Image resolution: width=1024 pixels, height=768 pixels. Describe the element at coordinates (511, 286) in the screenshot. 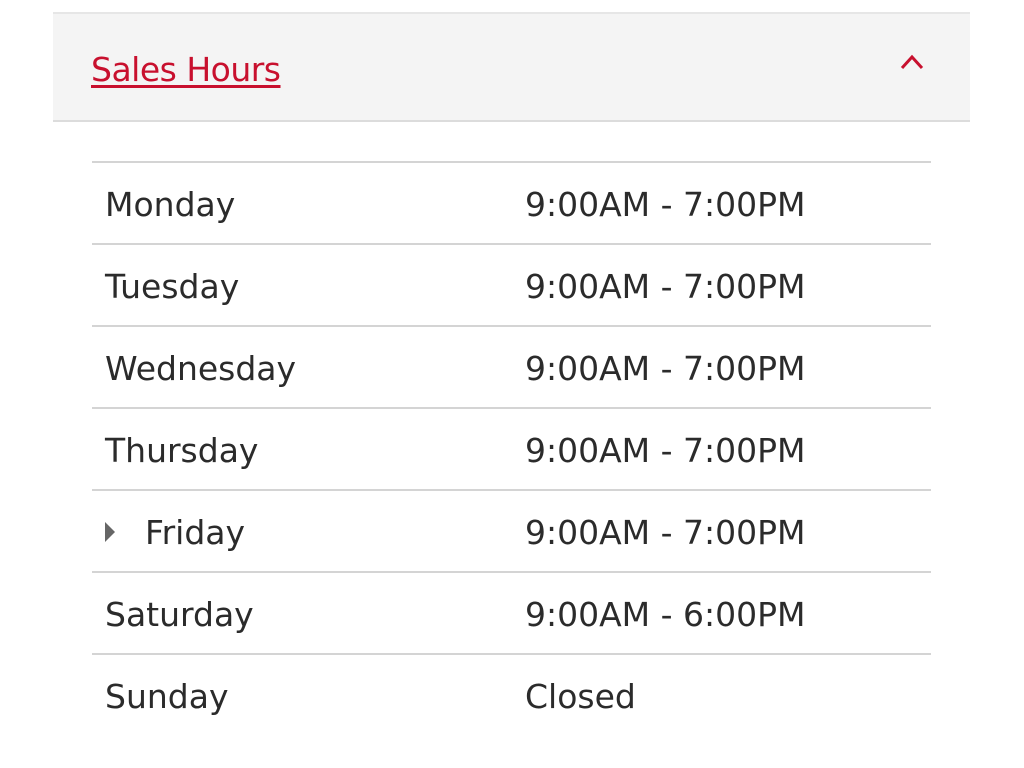

I see `hours-row: Tuesday 9:00AM - 7:00PM` at that location.